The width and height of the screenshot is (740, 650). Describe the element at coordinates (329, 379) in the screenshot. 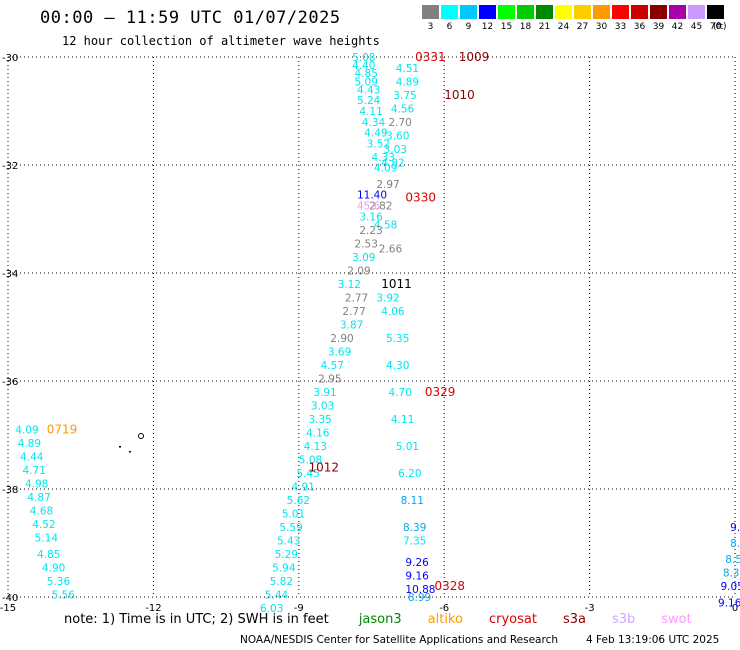

I see `wave-height-label: 2.95` at that location.